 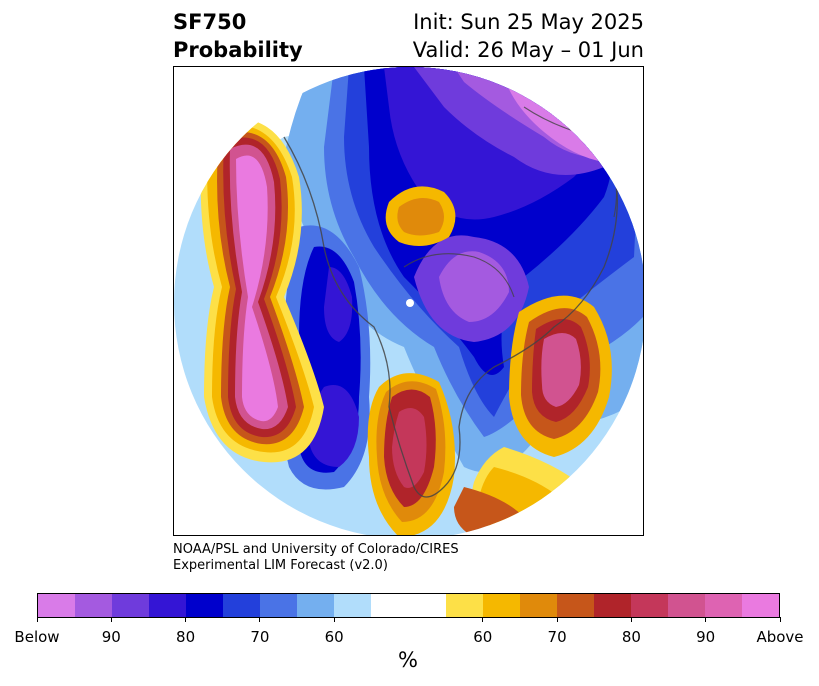 What do you see at coordinates (528, 22) in the screenshot?
I see `init-date: Init: Sun 25 May 2025` at bounding box center [528, 22].